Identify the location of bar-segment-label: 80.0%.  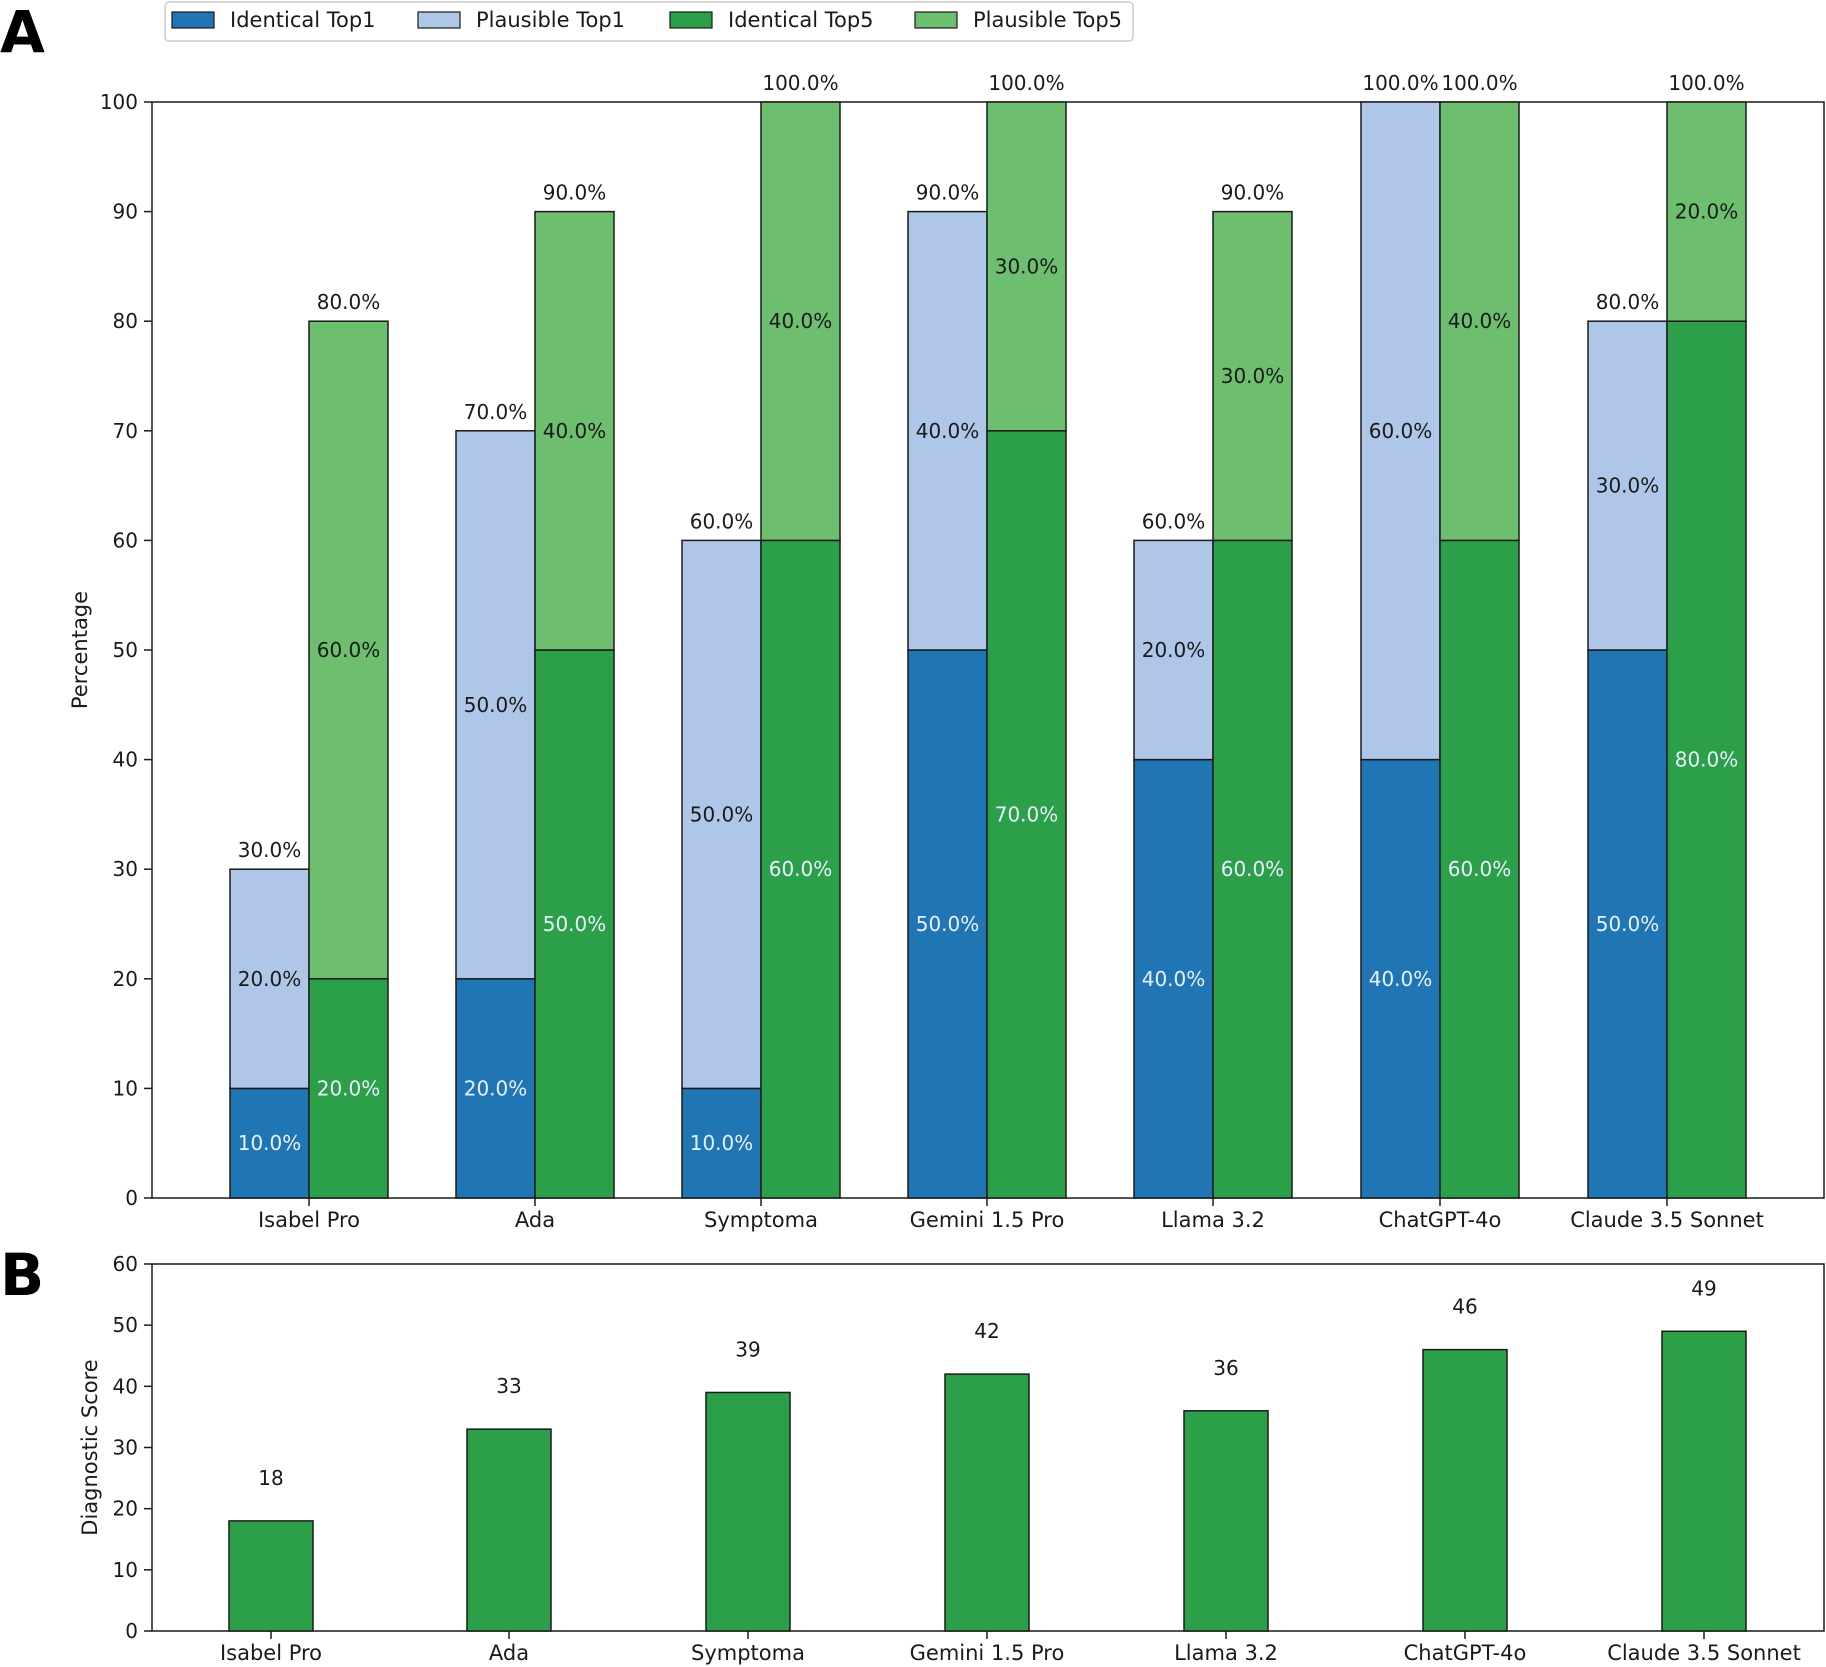
(1707, 760).